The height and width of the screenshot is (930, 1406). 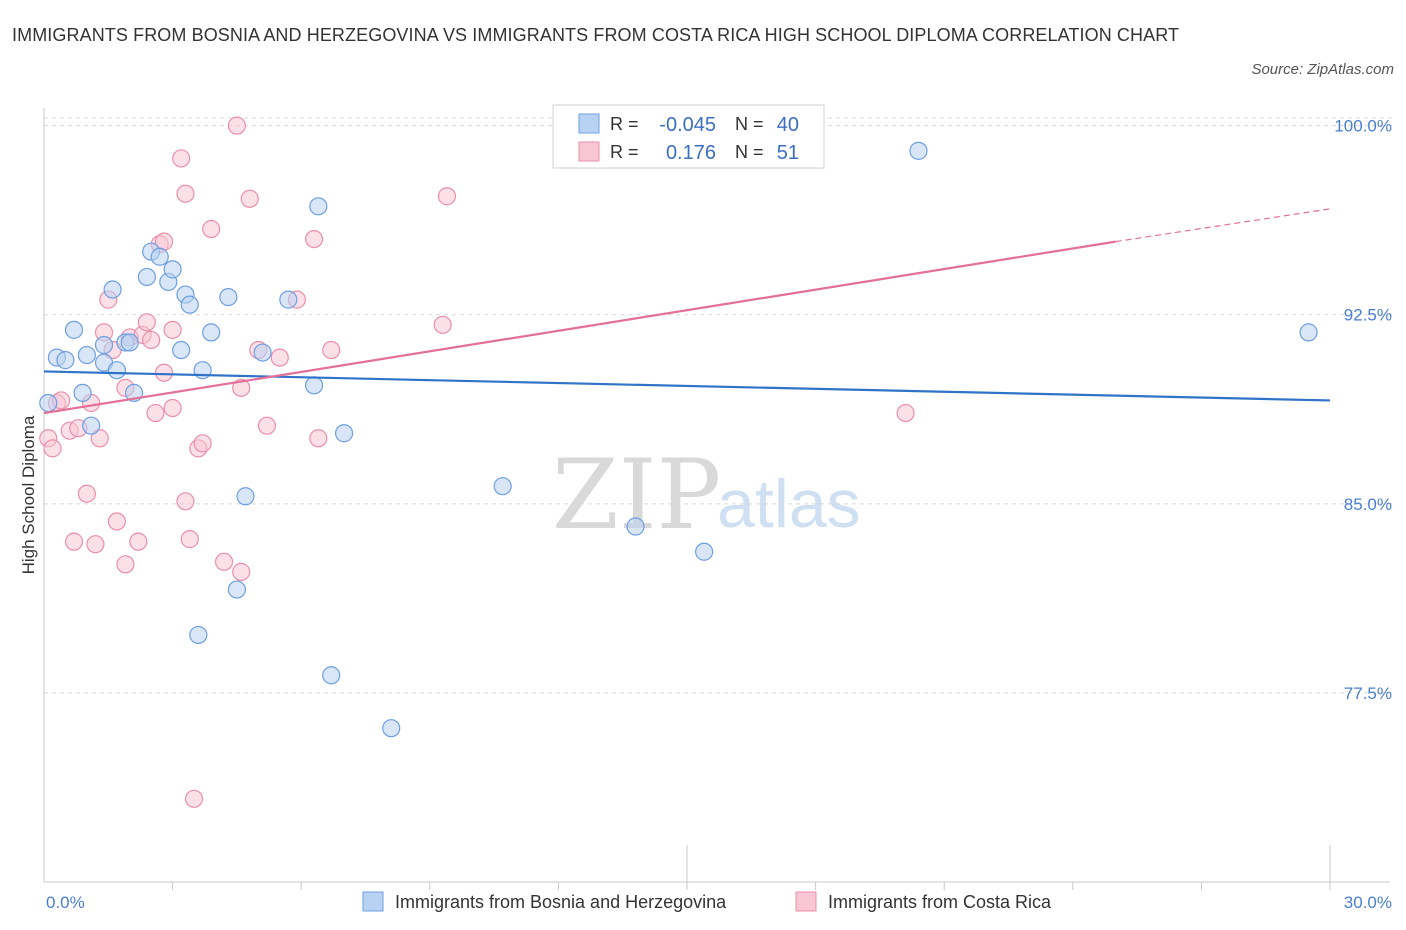 What do you see at coordinates (1368, 504) in the screenshot?
I see `y-tick-label: 85.0%` at bounding box center [1368, 504].